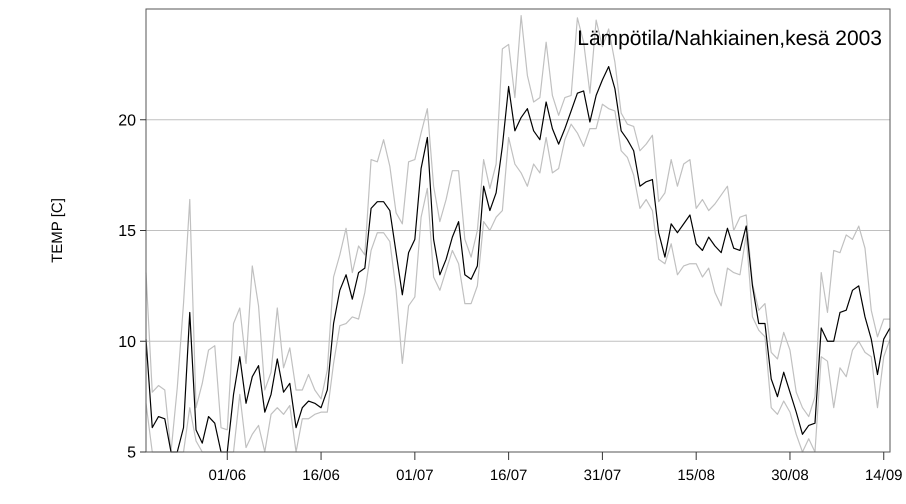 The width and height of the screenshot is (906, 504). What do you see at coordinates (729, 38) in the screenshot?
I see `text: Lämpötila/Nahkiainen,kesä 2003` at bounding box center [729, 38].